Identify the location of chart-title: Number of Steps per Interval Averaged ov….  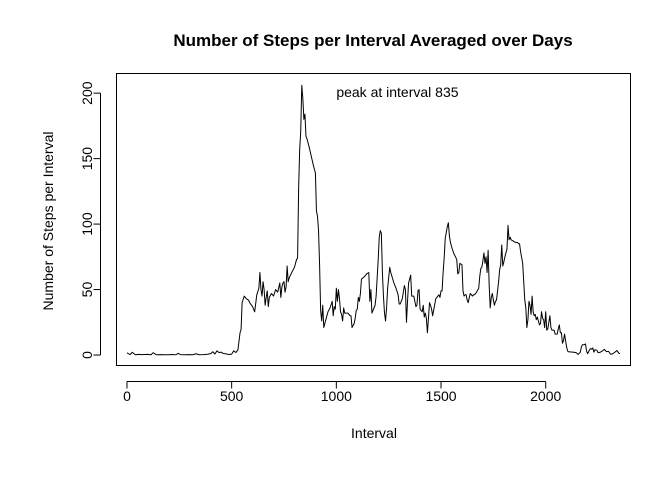
(372, 40).